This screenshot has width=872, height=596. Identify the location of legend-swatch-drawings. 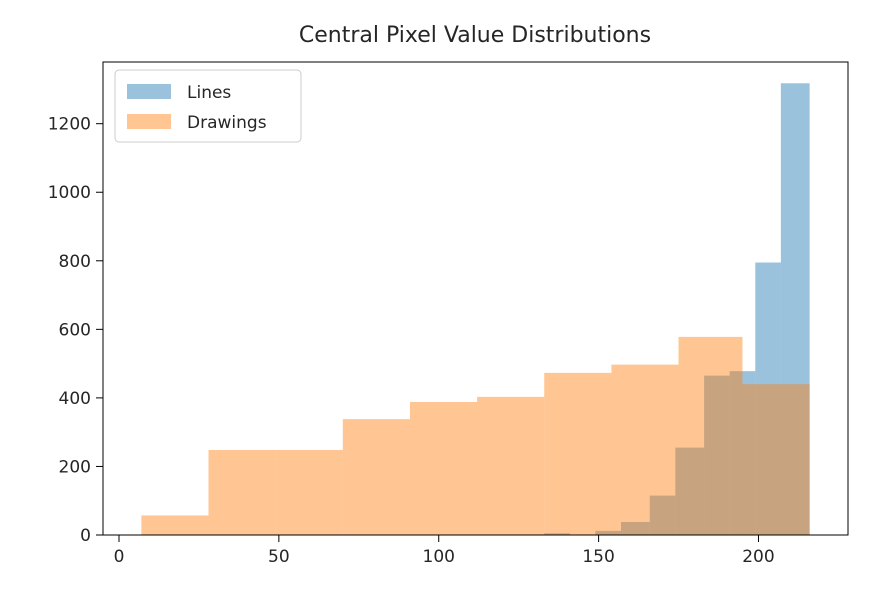
(149, 121).